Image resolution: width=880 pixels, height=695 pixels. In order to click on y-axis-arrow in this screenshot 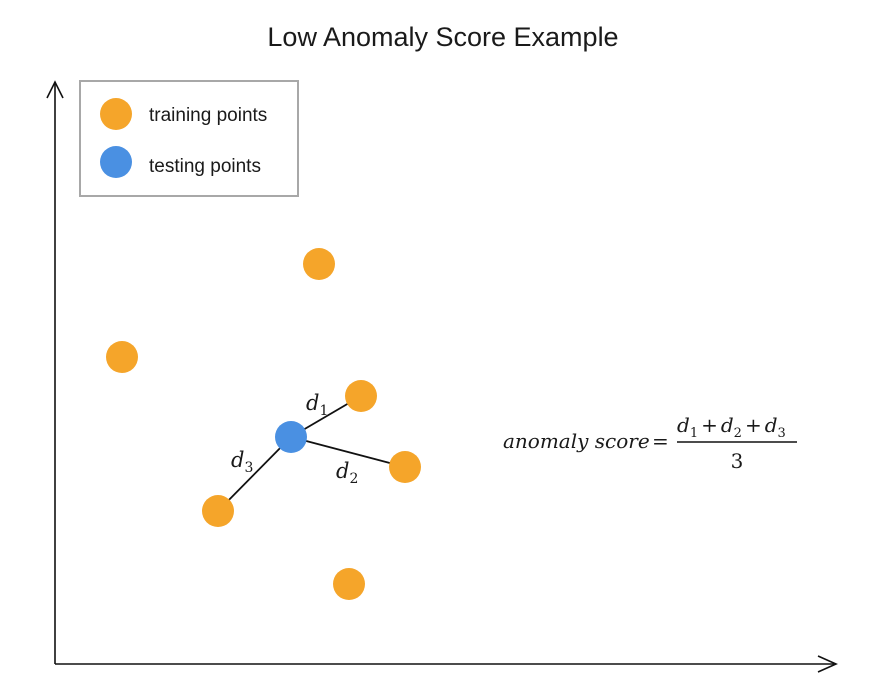, I will do `click(55, 89)`.